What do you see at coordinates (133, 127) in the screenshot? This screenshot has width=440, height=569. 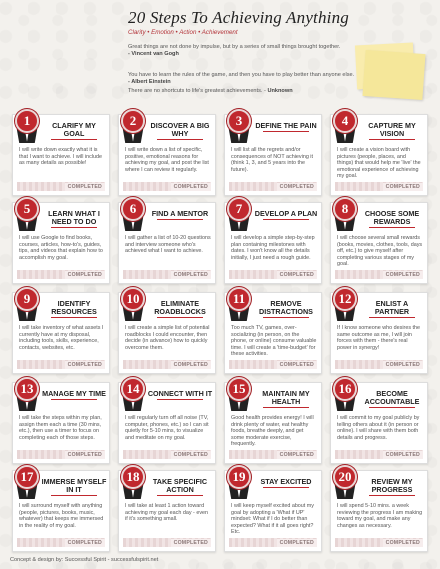 I see `ribbon-badge: 2` at bounding box center [133, 127].